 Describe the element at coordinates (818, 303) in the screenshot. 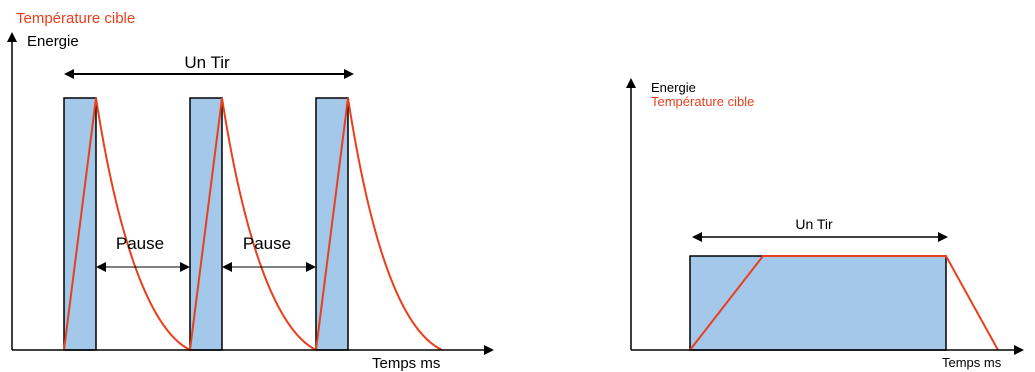

I see `energy-block` at that location.